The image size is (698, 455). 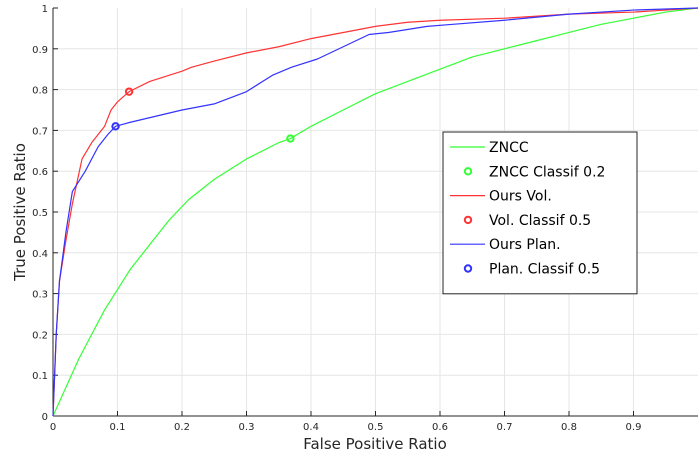 What do you see at coordinates (40, 213) in the screenshot?
I see `y-tick-label: 0.5` at bounding box center [40, 213].